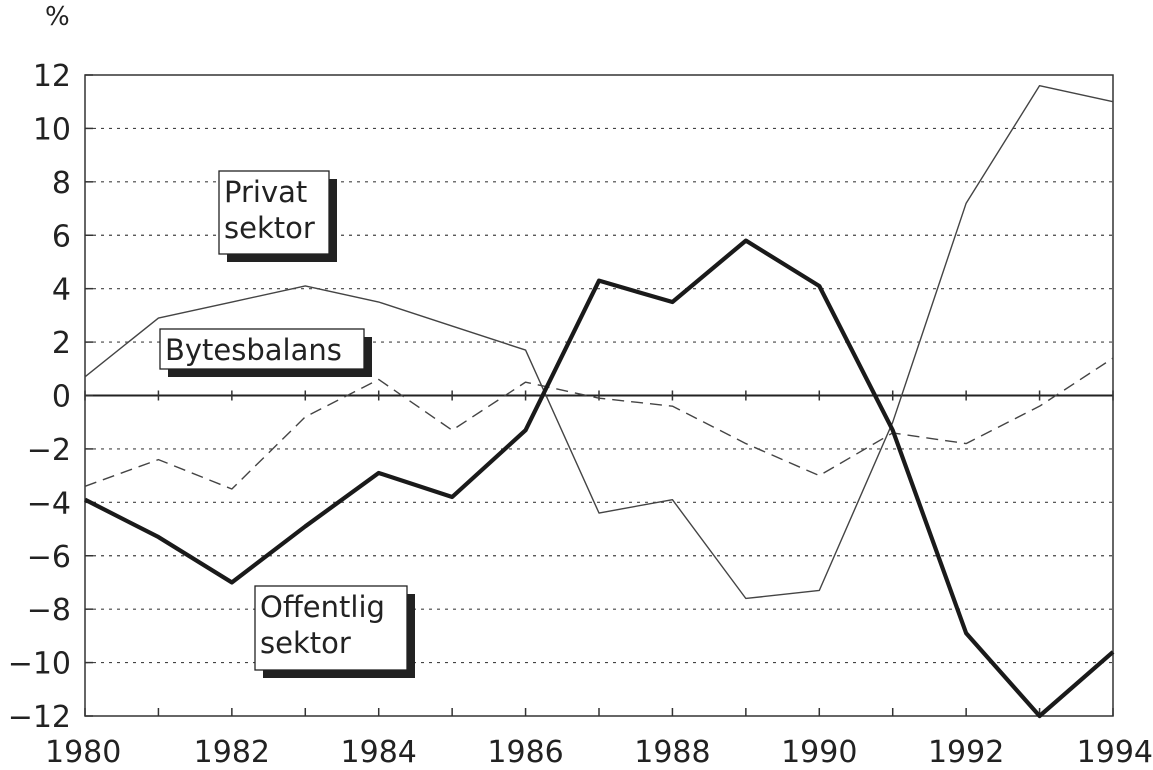 This screenshot has width=1153, height=770. I want to click on y-tick-label: 2, so click(61, 343).